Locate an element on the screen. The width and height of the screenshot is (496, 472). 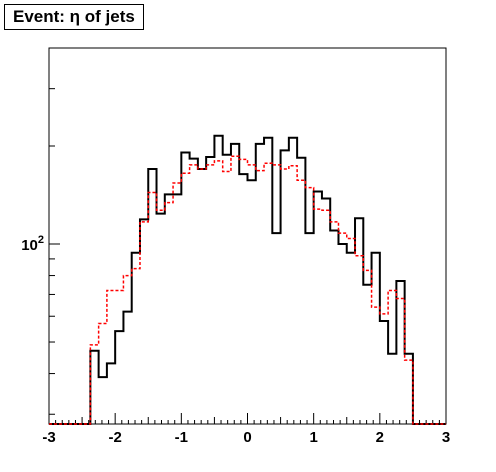
x-tick-label: -3 is located at coordinates (48, 437).